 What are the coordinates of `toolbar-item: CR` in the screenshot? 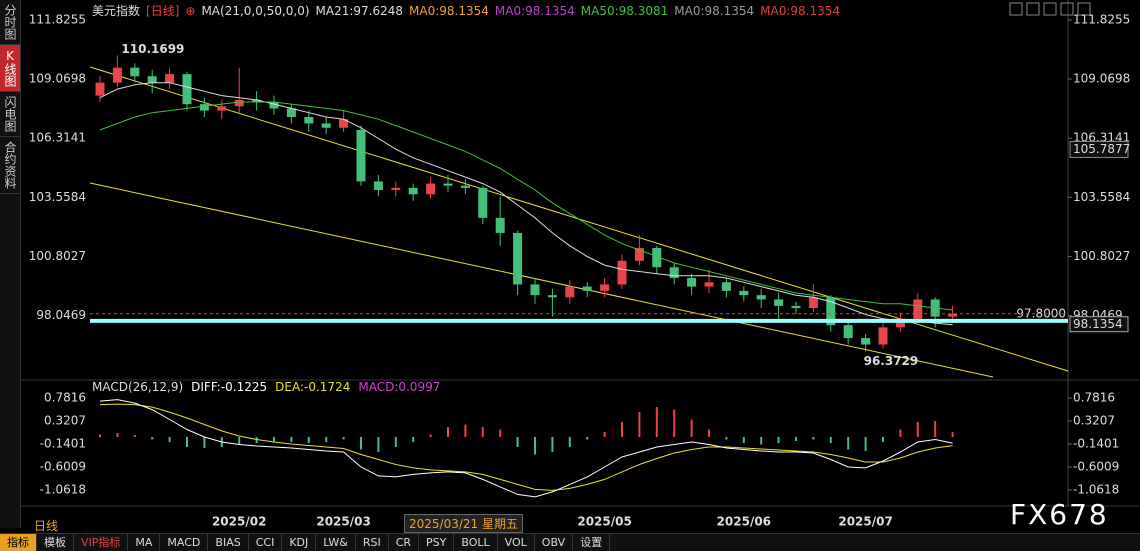 It's located at (404, 542).